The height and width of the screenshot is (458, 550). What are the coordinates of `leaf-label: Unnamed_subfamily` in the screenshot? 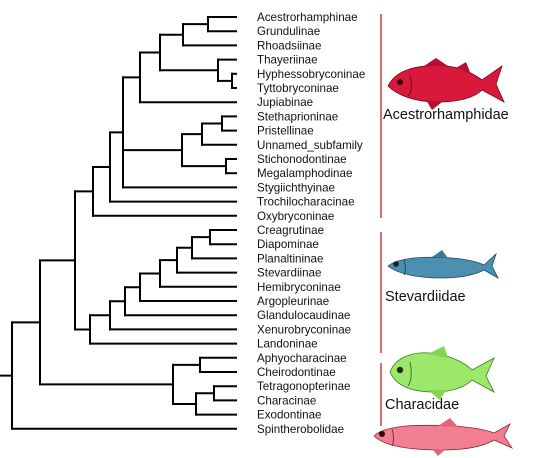 It's located at (310, 145).